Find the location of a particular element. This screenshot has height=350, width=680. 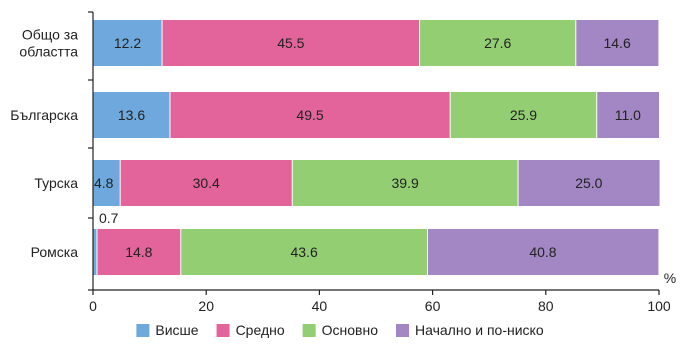

legend: Висше Средно Основно Начално и по-ниско is located at coordinates (340, 330).